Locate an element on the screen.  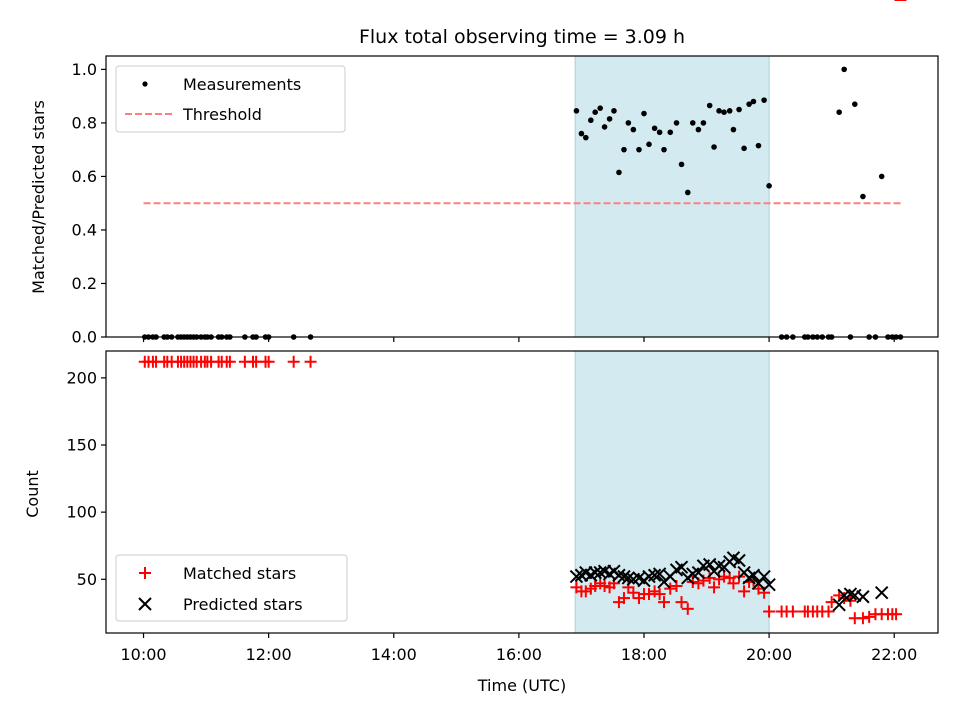
x-tick-label: 10:00 is located at coordinates (143, 654).